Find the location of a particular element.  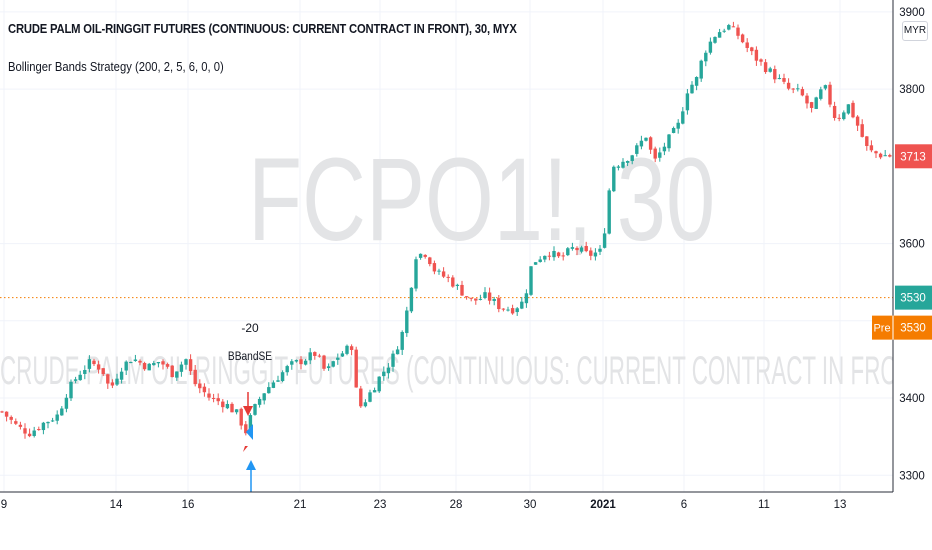

currency-button: MYR is located at coordinates (915, 31).